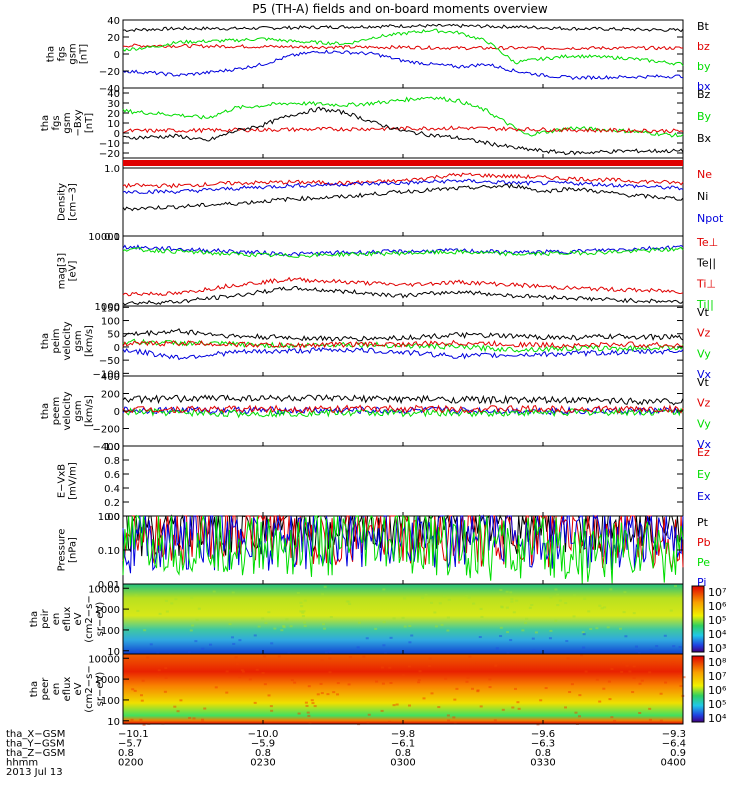 The height and width of the screenshot is (800, 750). What do you see at coordinates (704, 496) in the screenshot?
I see `legend-entry: Ex` at bounding box center [704, 496].